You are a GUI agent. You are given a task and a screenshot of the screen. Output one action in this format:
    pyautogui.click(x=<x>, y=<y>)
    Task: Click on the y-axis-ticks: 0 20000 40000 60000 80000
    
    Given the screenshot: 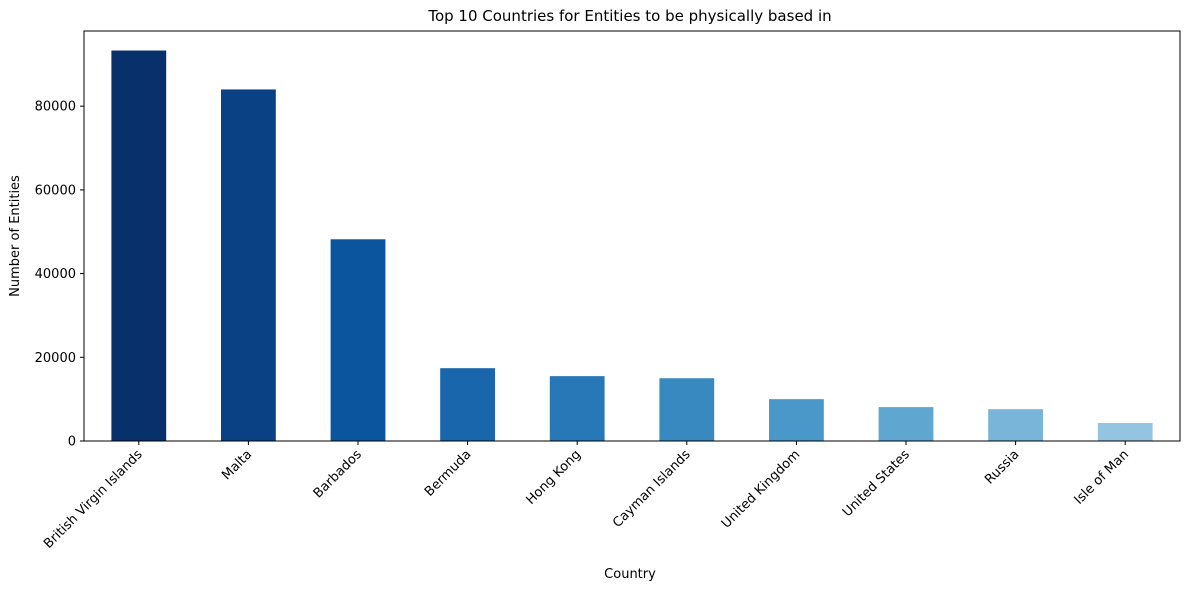 What is the action you would take?
    pyautogui.click(x=59, y=275)
    